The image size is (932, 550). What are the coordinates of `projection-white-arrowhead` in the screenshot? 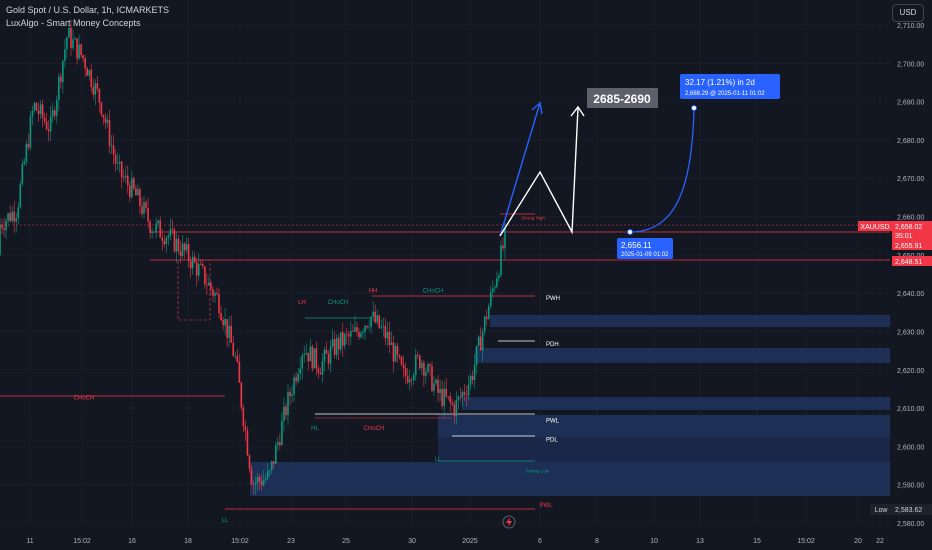 It's located at (577, 111).